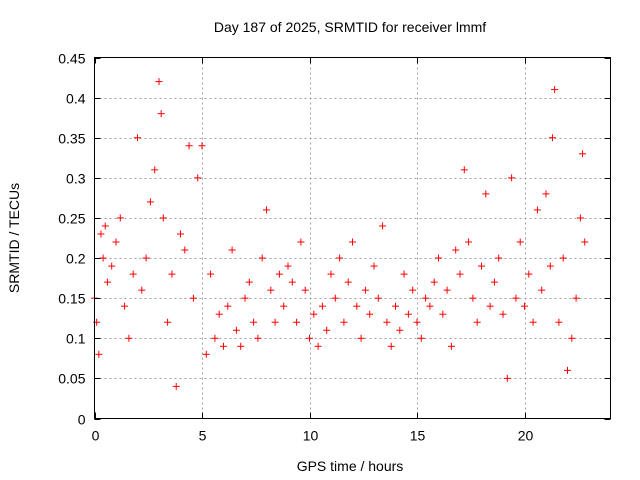 The image size is (640, 480). Describe the element at coordinates (82, 420) in the screenshot. I see `y-tick-label: 0` at that location.